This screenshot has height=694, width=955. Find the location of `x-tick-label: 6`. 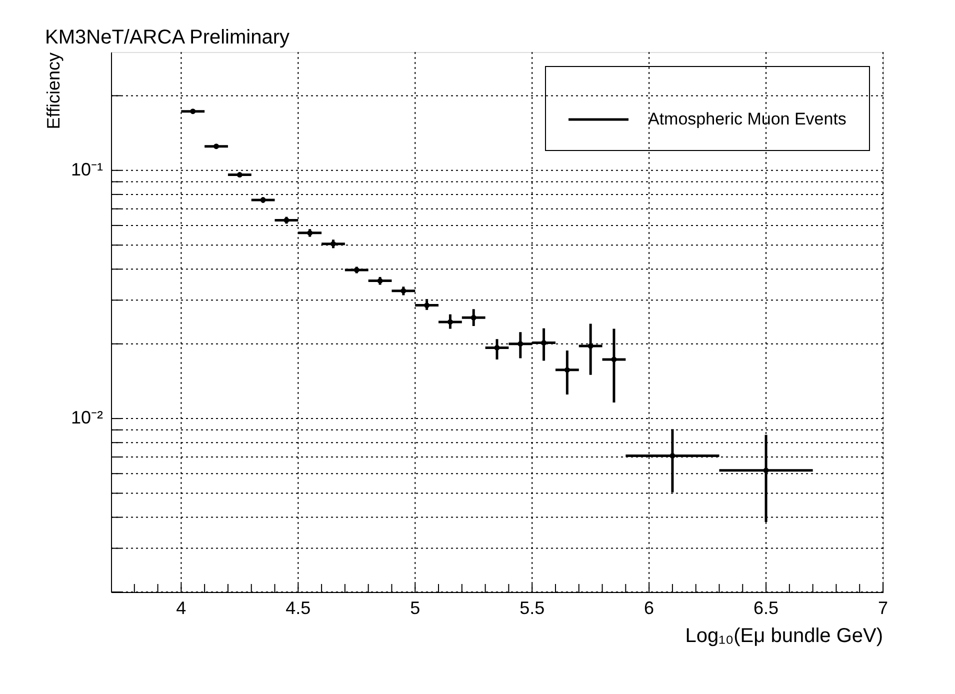

x-tick-label: 6 is located at coordinates (649, 608).